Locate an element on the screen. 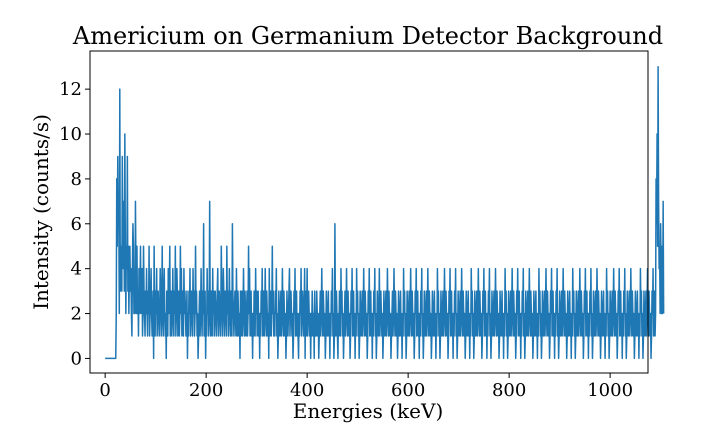 The image size is (720, 427). y-tick-label: 12 is located at coordinates (70, 89).